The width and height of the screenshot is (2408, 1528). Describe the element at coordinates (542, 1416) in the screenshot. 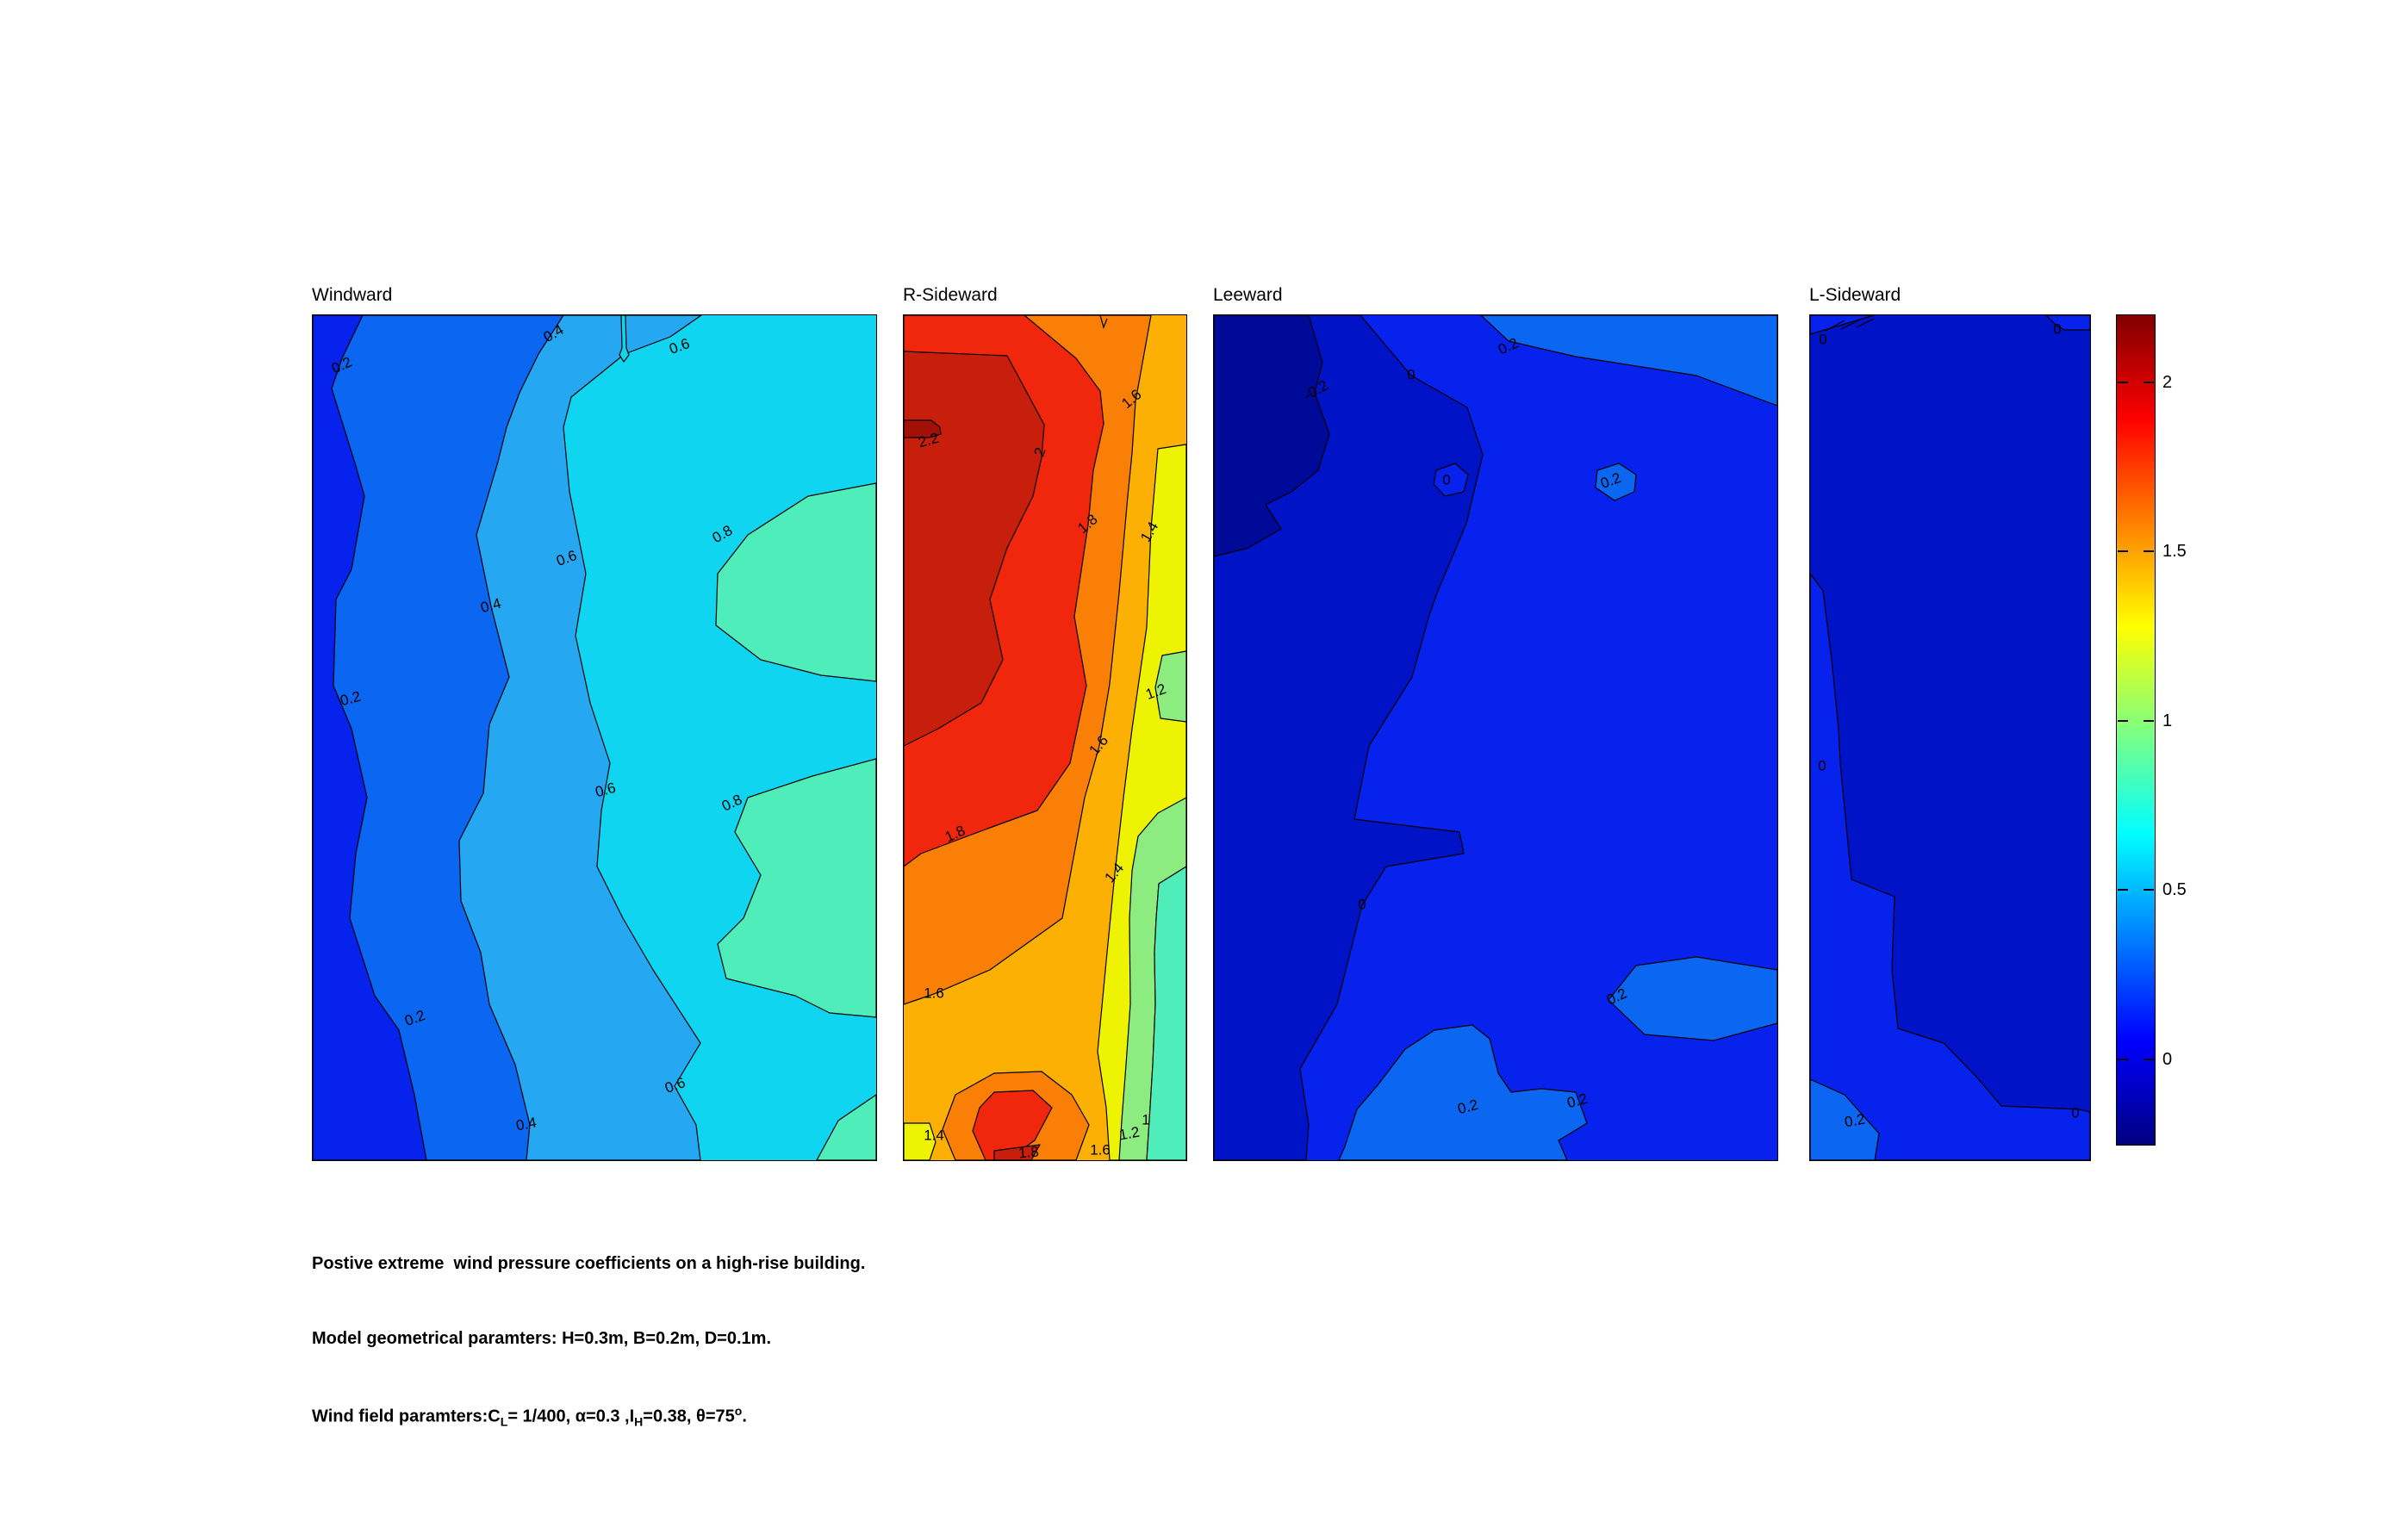

I see `caption-segment: = 1/400,` at that location.